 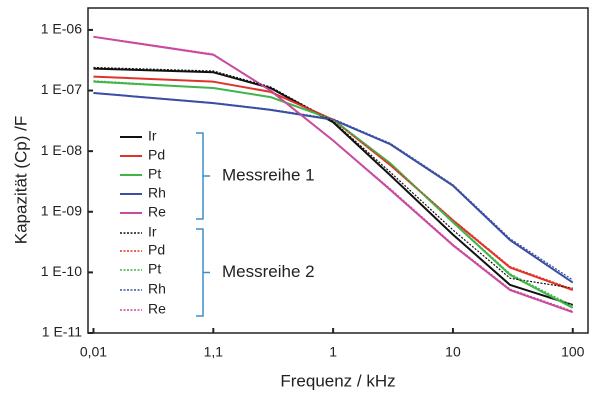 What do you see at coordinates (268, 174) in the screenshot?
I see `legend-group-label: Messreihe 1` at bounding box center [268, 174].